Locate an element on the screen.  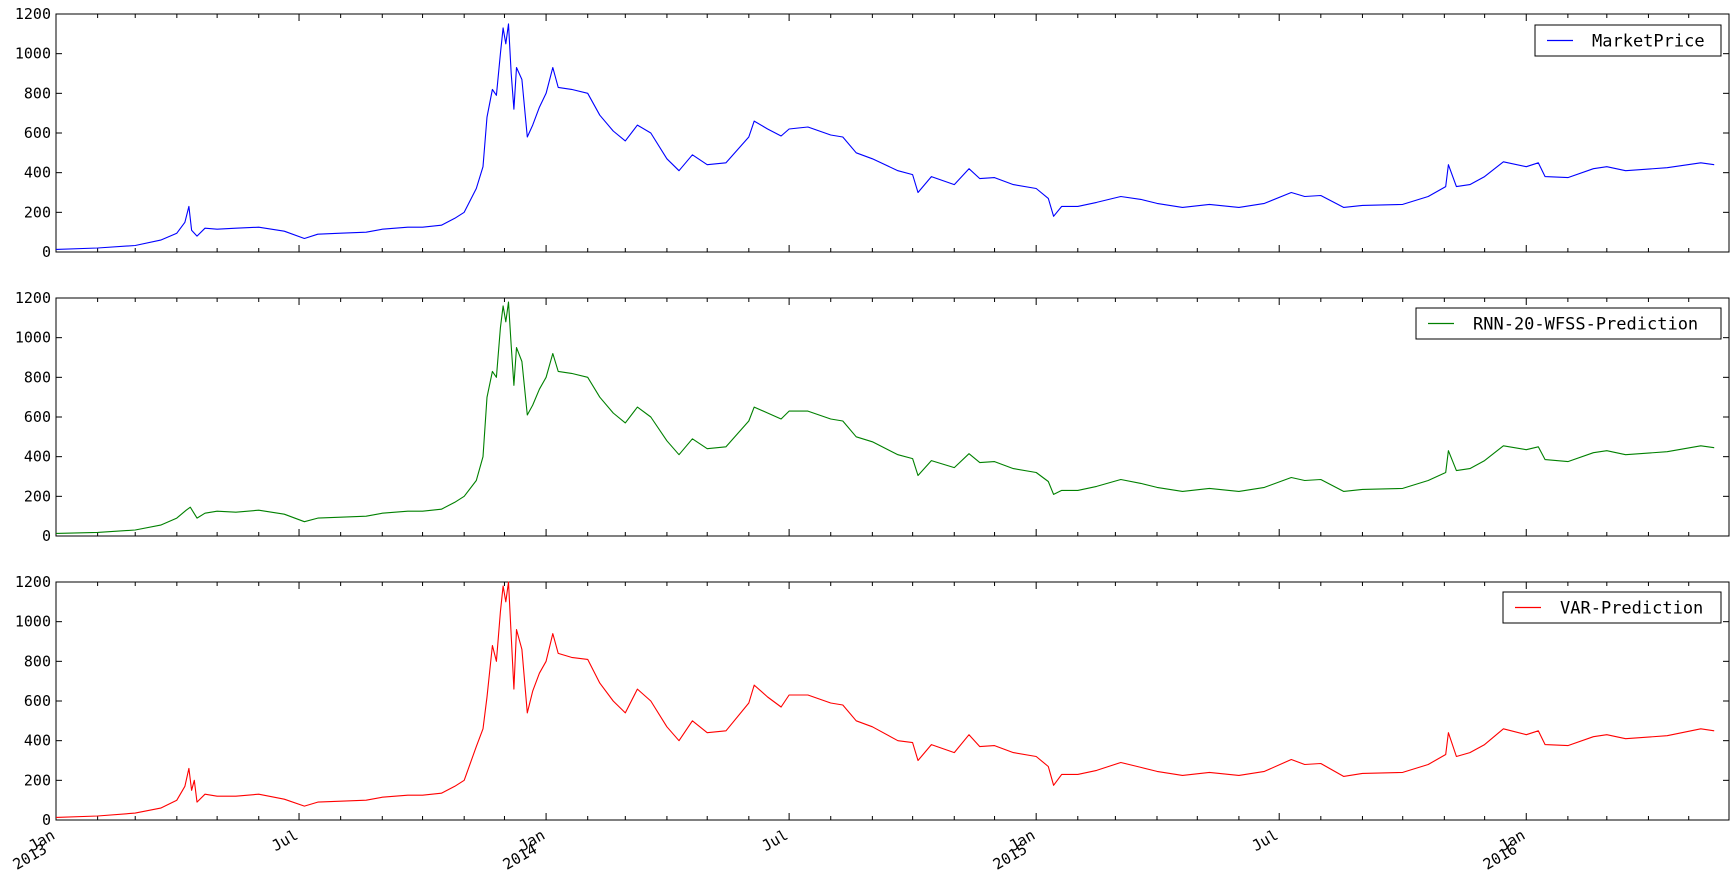
legend-label: VAR-Prediction is located at coordinates (1631, 609).